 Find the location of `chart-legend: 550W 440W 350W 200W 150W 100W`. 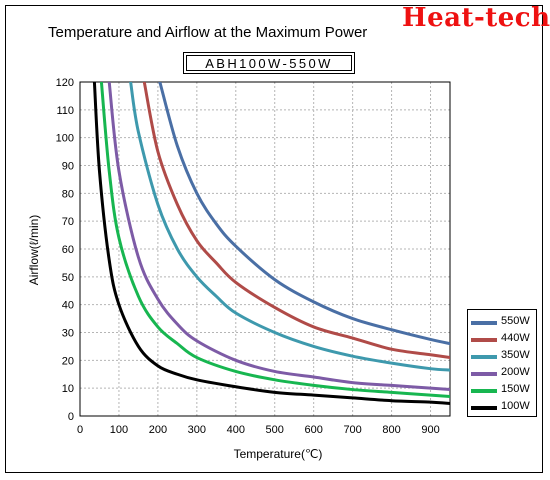

chart-legend: 550W 440W 350W 200W 150W 100W is located at coordinates (502, 363).